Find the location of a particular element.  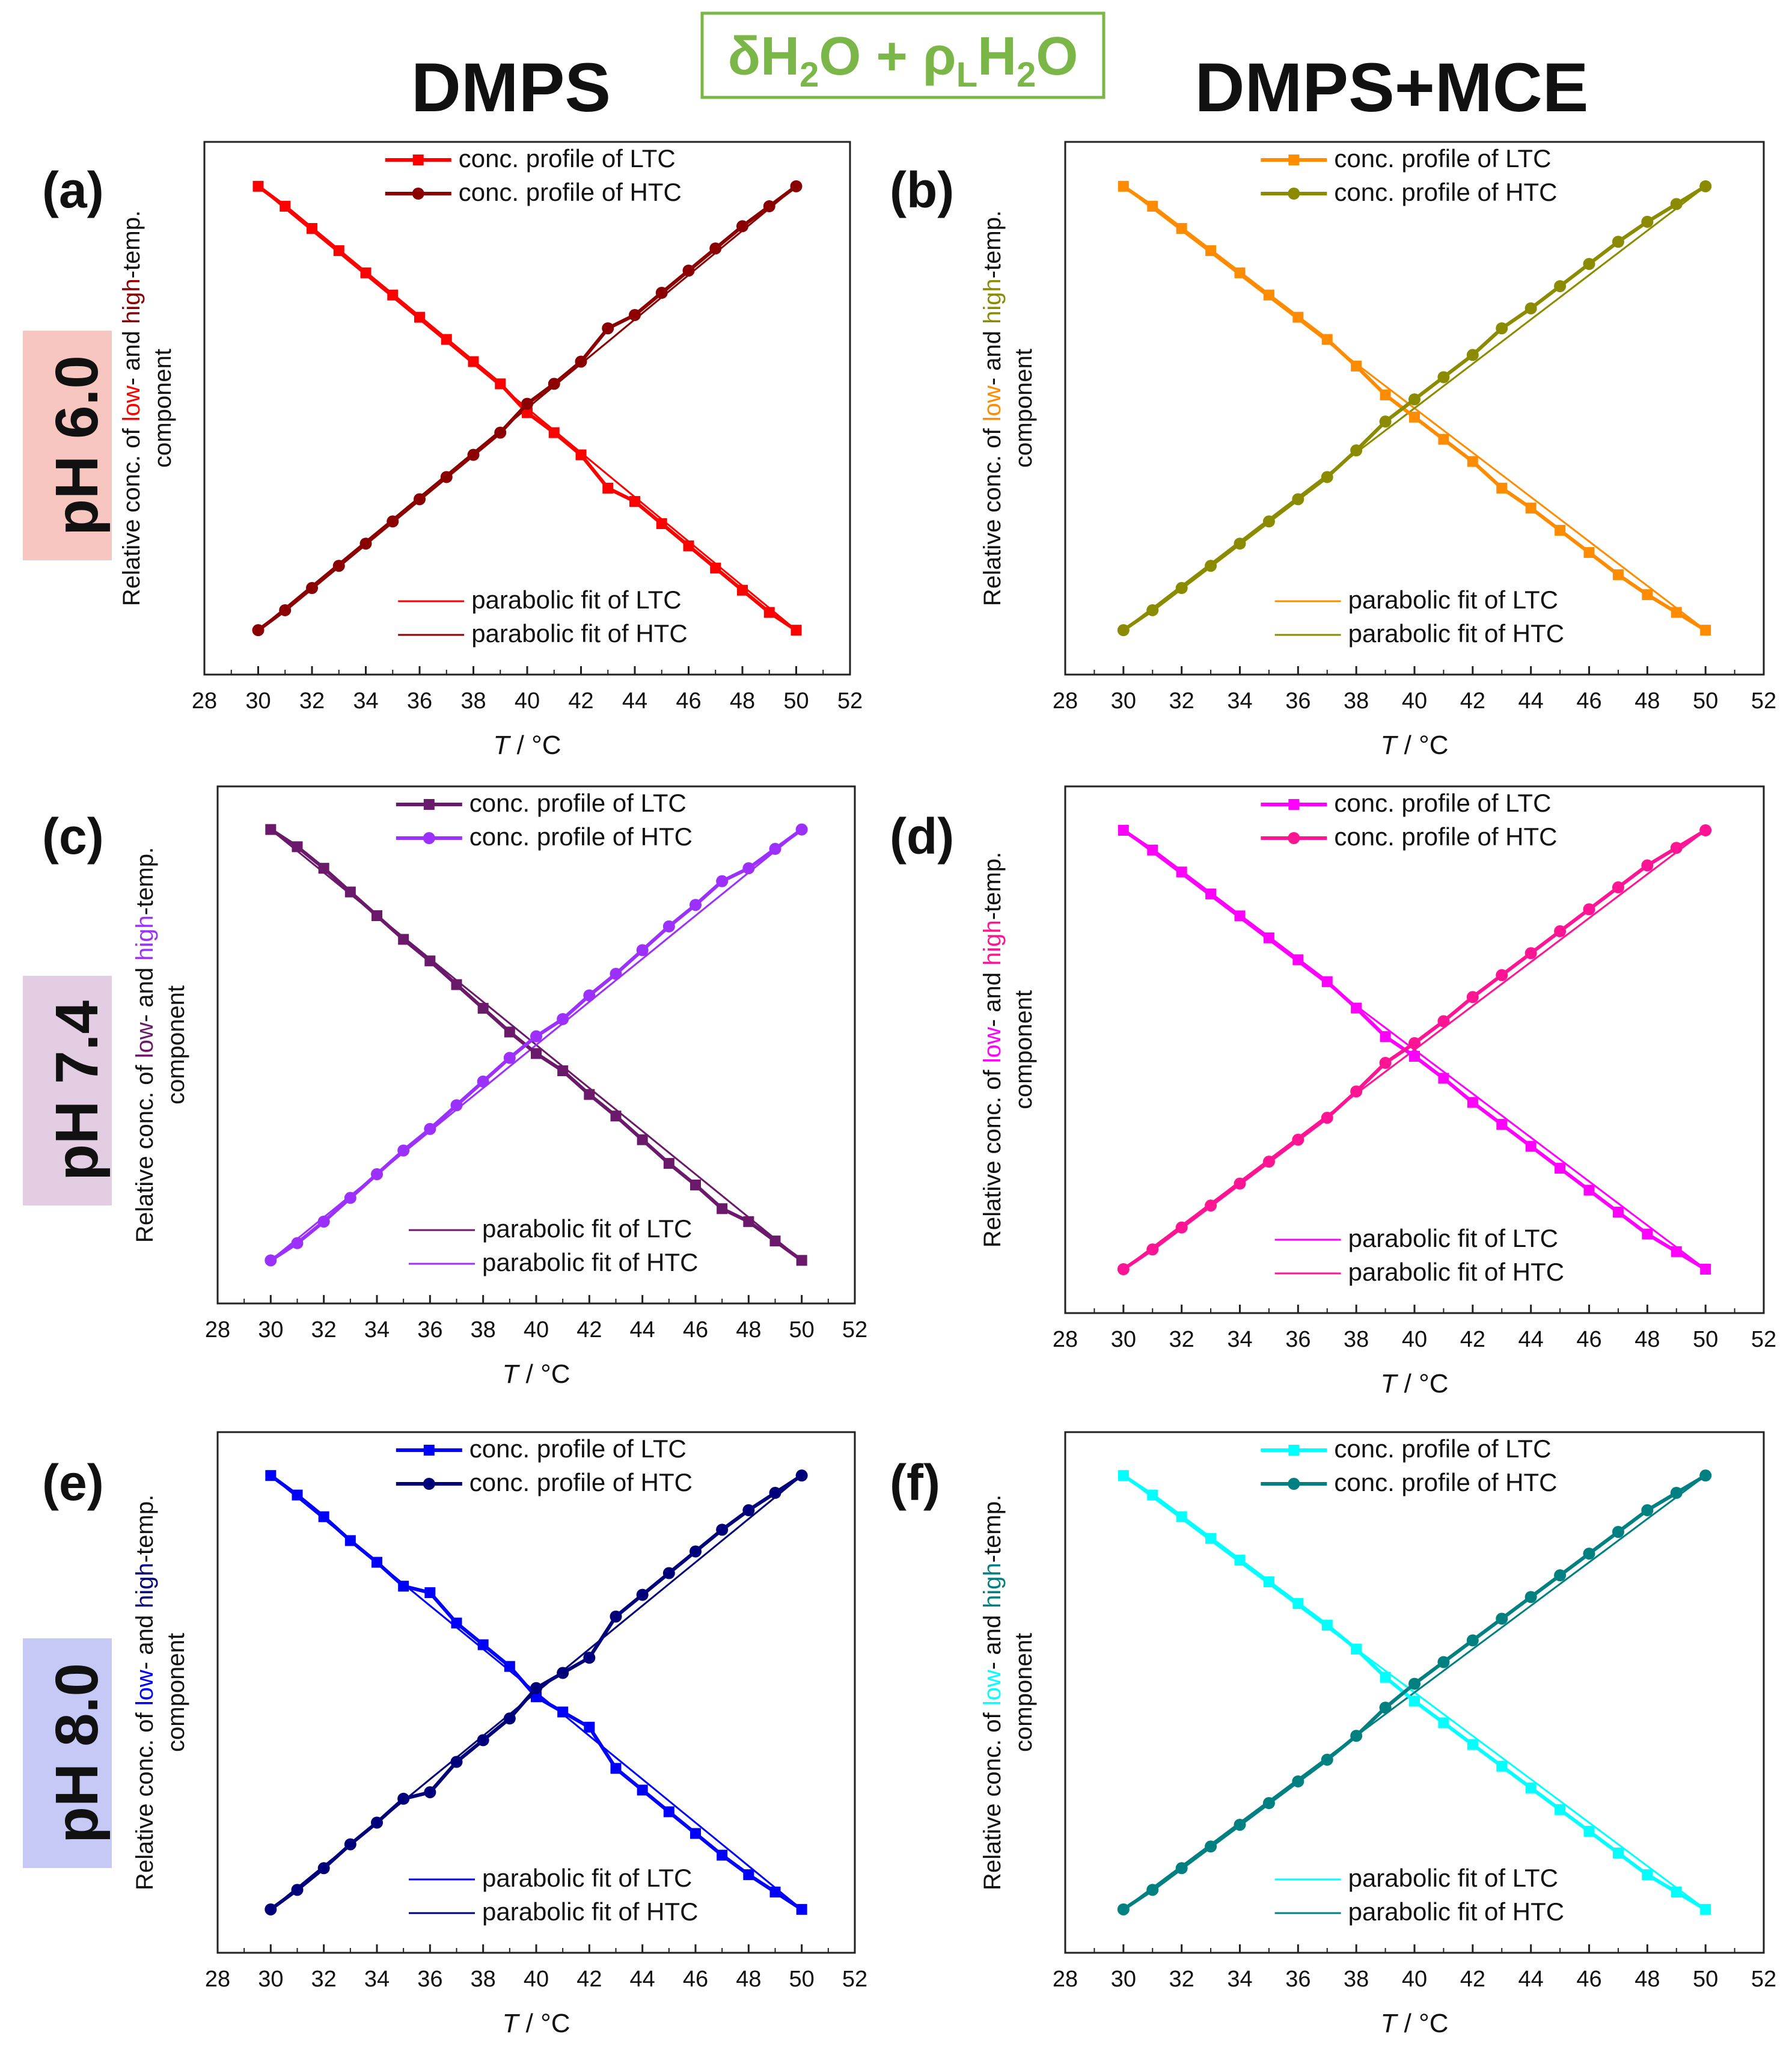

row-label-ph-7-4: pH 7.4 is located at coordinates (67, 1090).